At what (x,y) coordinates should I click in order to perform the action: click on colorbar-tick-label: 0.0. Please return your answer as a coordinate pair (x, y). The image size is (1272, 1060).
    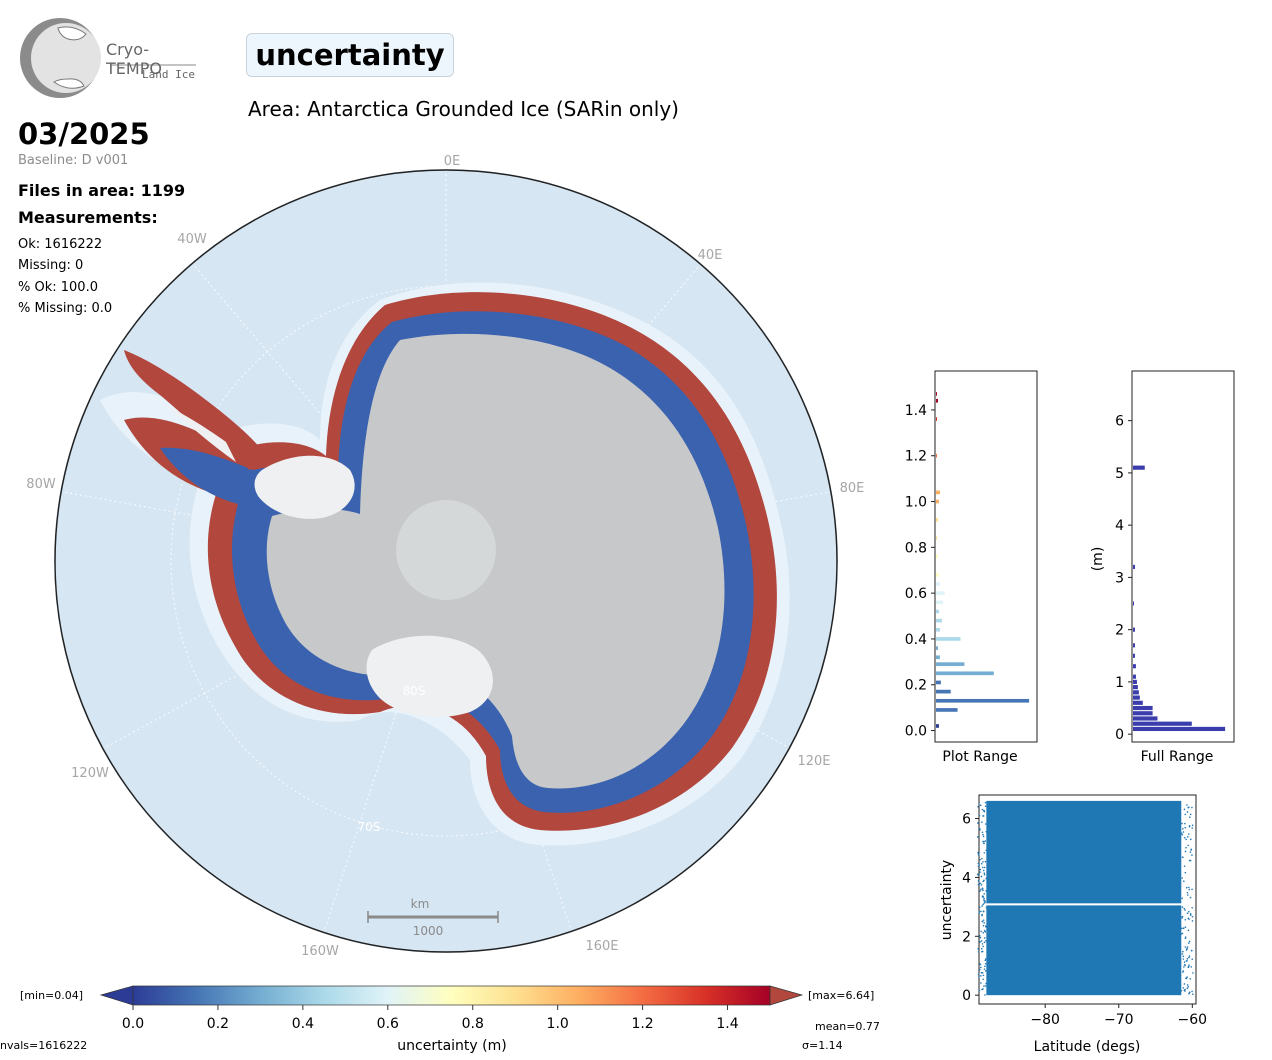
    Looking at the image, I should click on (133, 1024).